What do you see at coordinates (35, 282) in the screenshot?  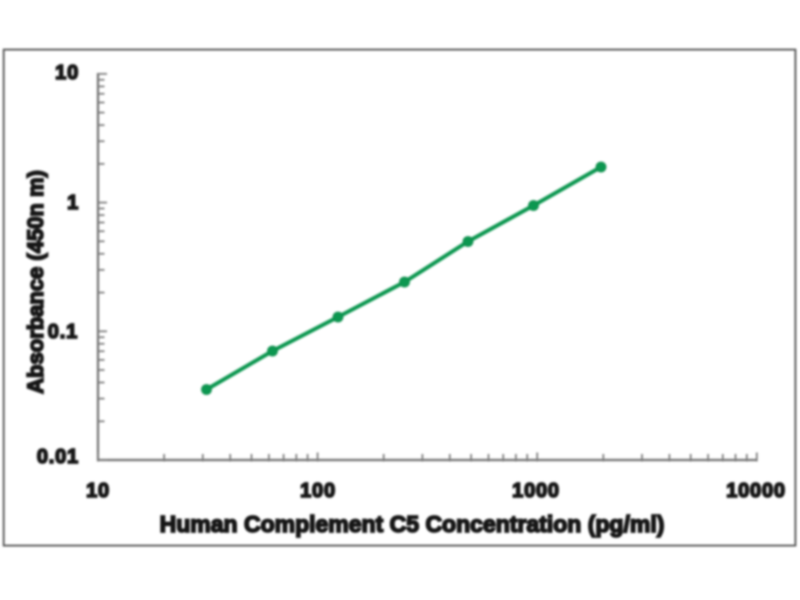 I see `svg-text: Absorbance (450n m)` at bounding box center [35, 282].